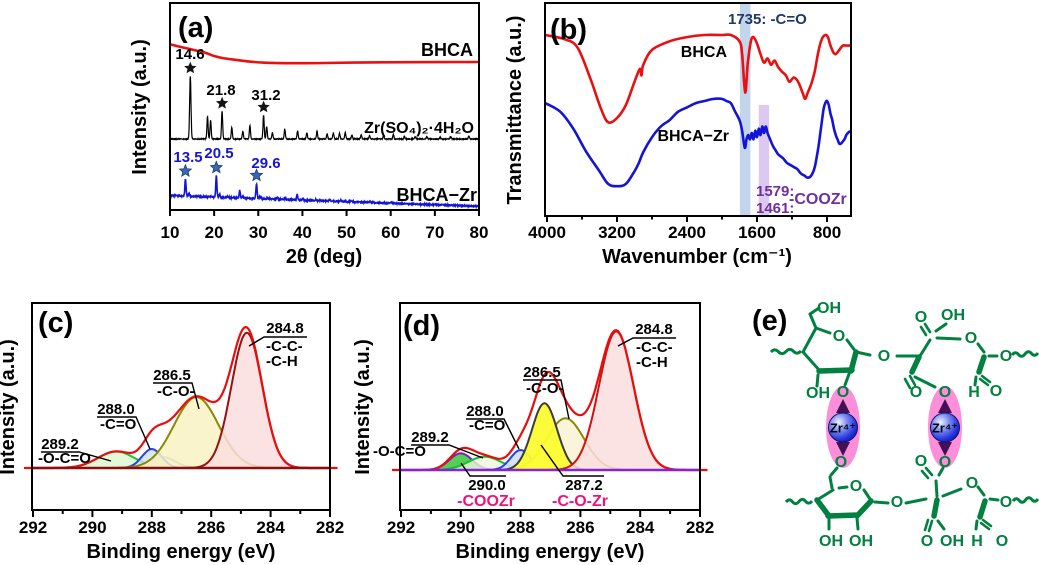  Describe the element at coordinates (580, 501) in the screenshot. I see `d-label-cozr: -C-O-Zr` at that location.